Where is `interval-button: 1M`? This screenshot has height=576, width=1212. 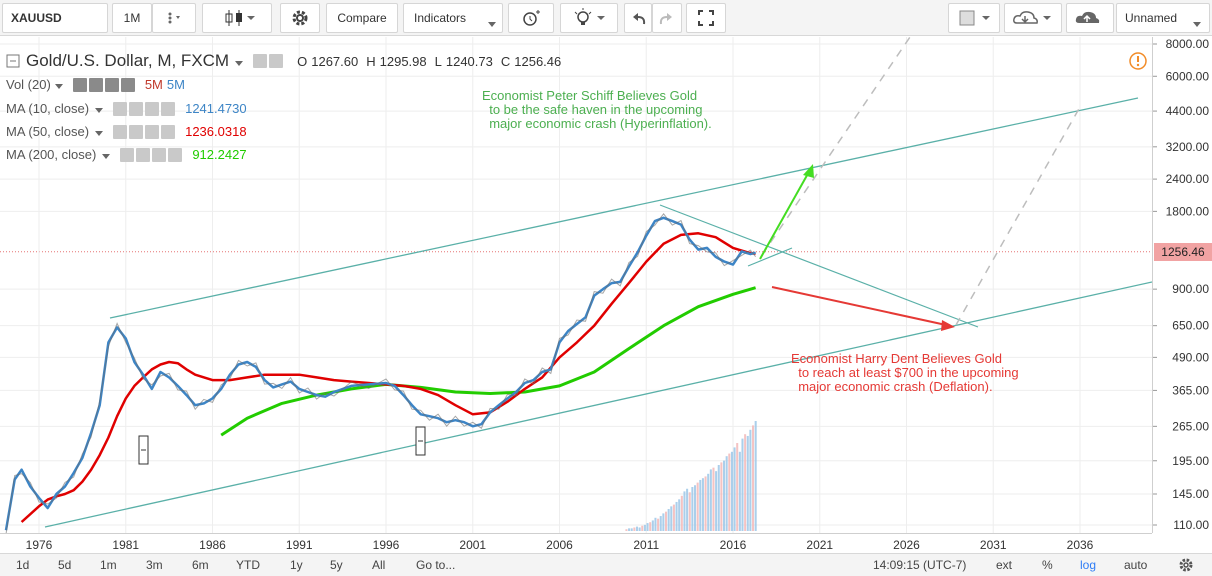
interval-button: 1M is located at coordinates (132, 18).